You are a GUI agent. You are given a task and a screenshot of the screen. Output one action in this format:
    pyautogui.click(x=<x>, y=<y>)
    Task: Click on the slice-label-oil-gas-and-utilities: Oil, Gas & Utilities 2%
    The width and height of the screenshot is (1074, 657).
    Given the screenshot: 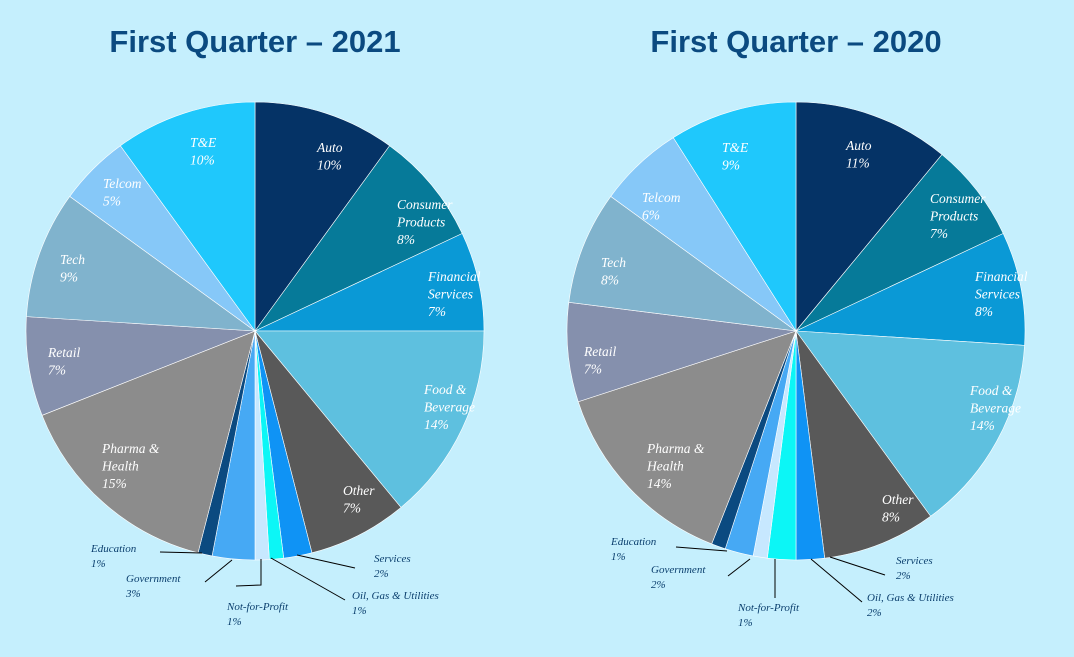 What is the action you would take?
    pyautogui.click(x=910, y=605)
    